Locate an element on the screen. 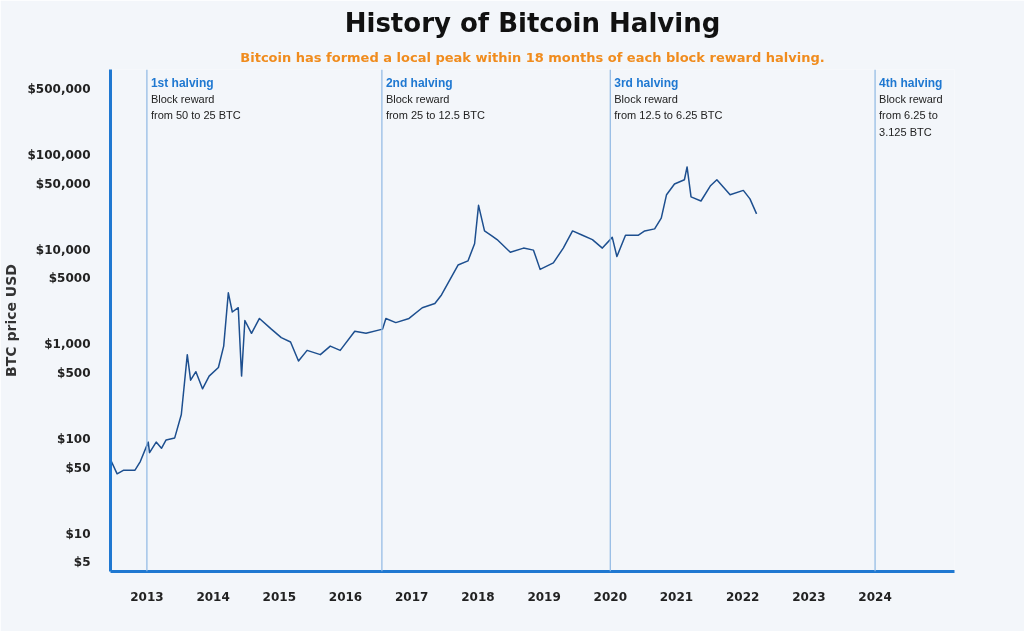  ref-line-label: 4th halving Block reward from 6.25 to 3.125 BTC is located at coordinates (911, 107).